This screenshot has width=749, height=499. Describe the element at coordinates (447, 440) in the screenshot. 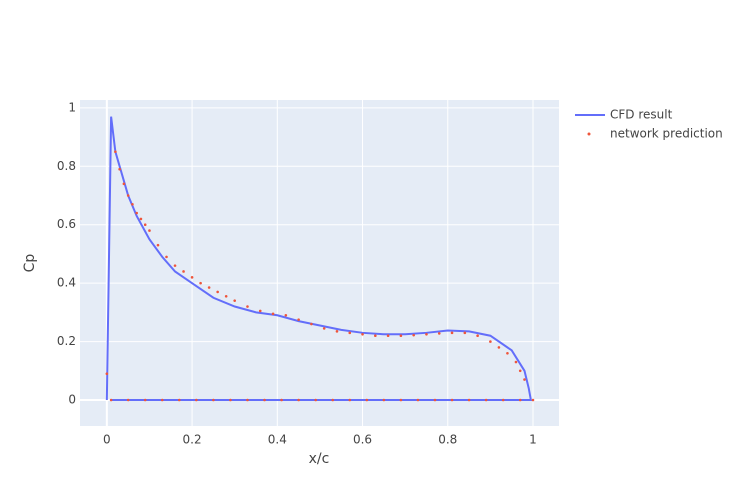

I see `x-tick-label: 0.8` at that location.